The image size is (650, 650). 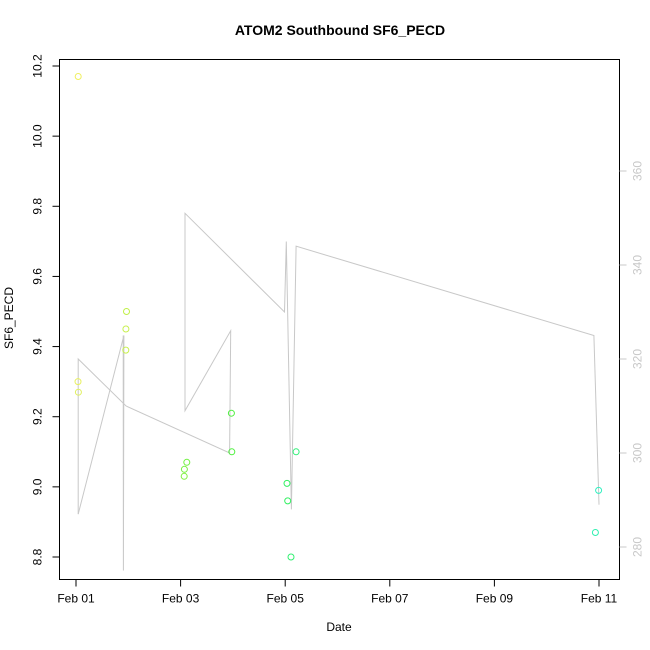 What do you see at coordinates (38, 276) in the screenshot?
I see `y-tick-label: 9.6` at bounding box center [38, 276].